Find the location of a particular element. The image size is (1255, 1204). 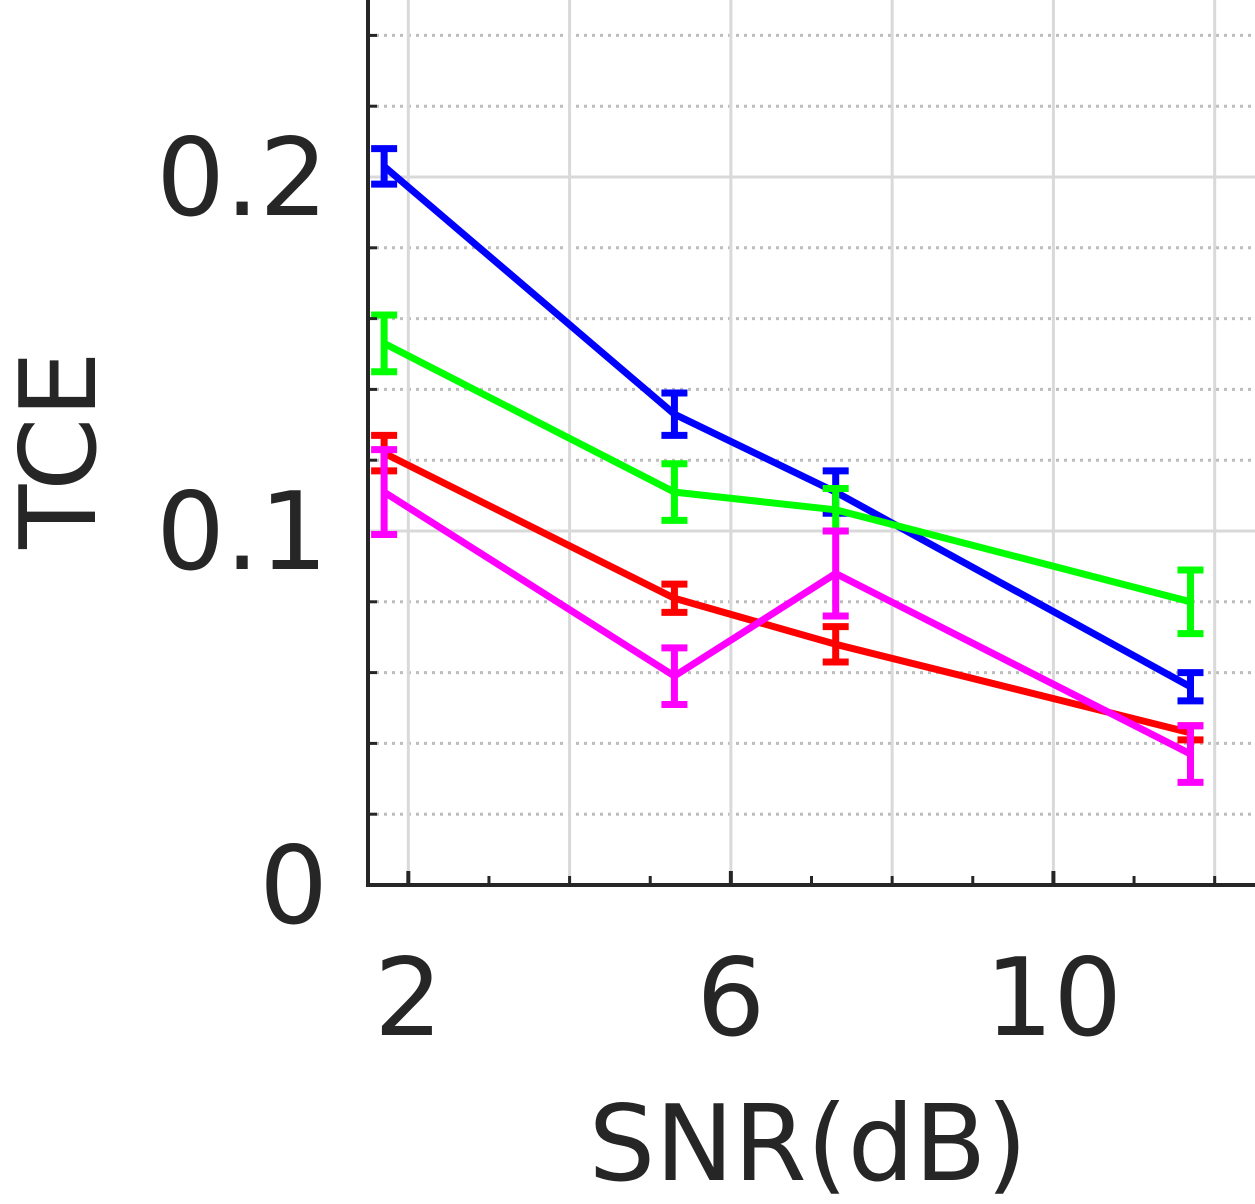

x-tick-labels: 2 6 10 is located at coordinates (748, 998).